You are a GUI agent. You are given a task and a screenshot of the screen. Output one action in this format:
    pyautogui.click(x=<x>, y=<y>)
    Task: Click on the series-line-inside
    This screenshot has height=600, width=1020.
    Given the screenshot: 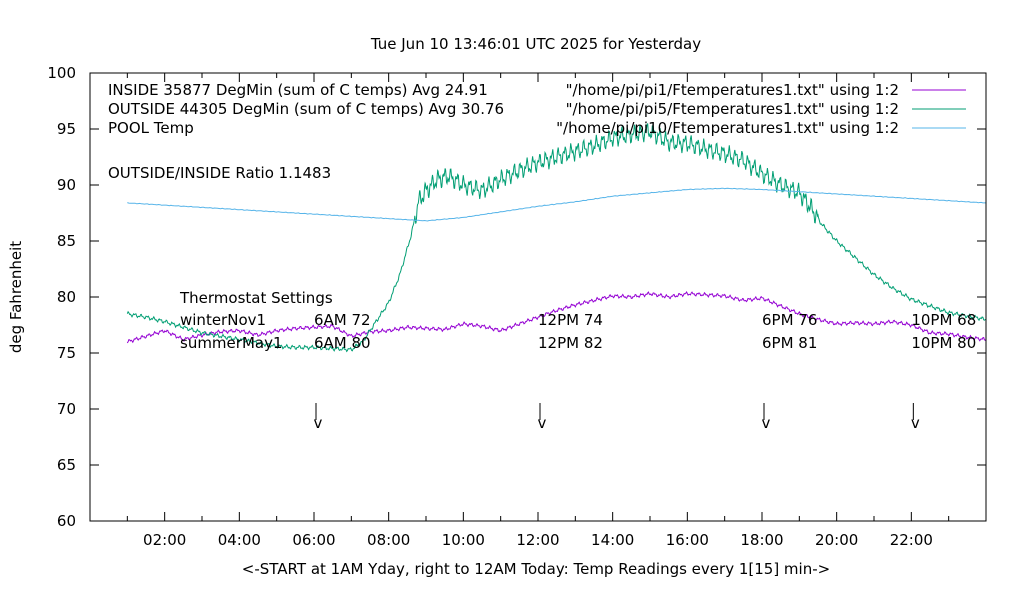 What is the action you would take?
    pyautogui.click(x=556, y=317)
    